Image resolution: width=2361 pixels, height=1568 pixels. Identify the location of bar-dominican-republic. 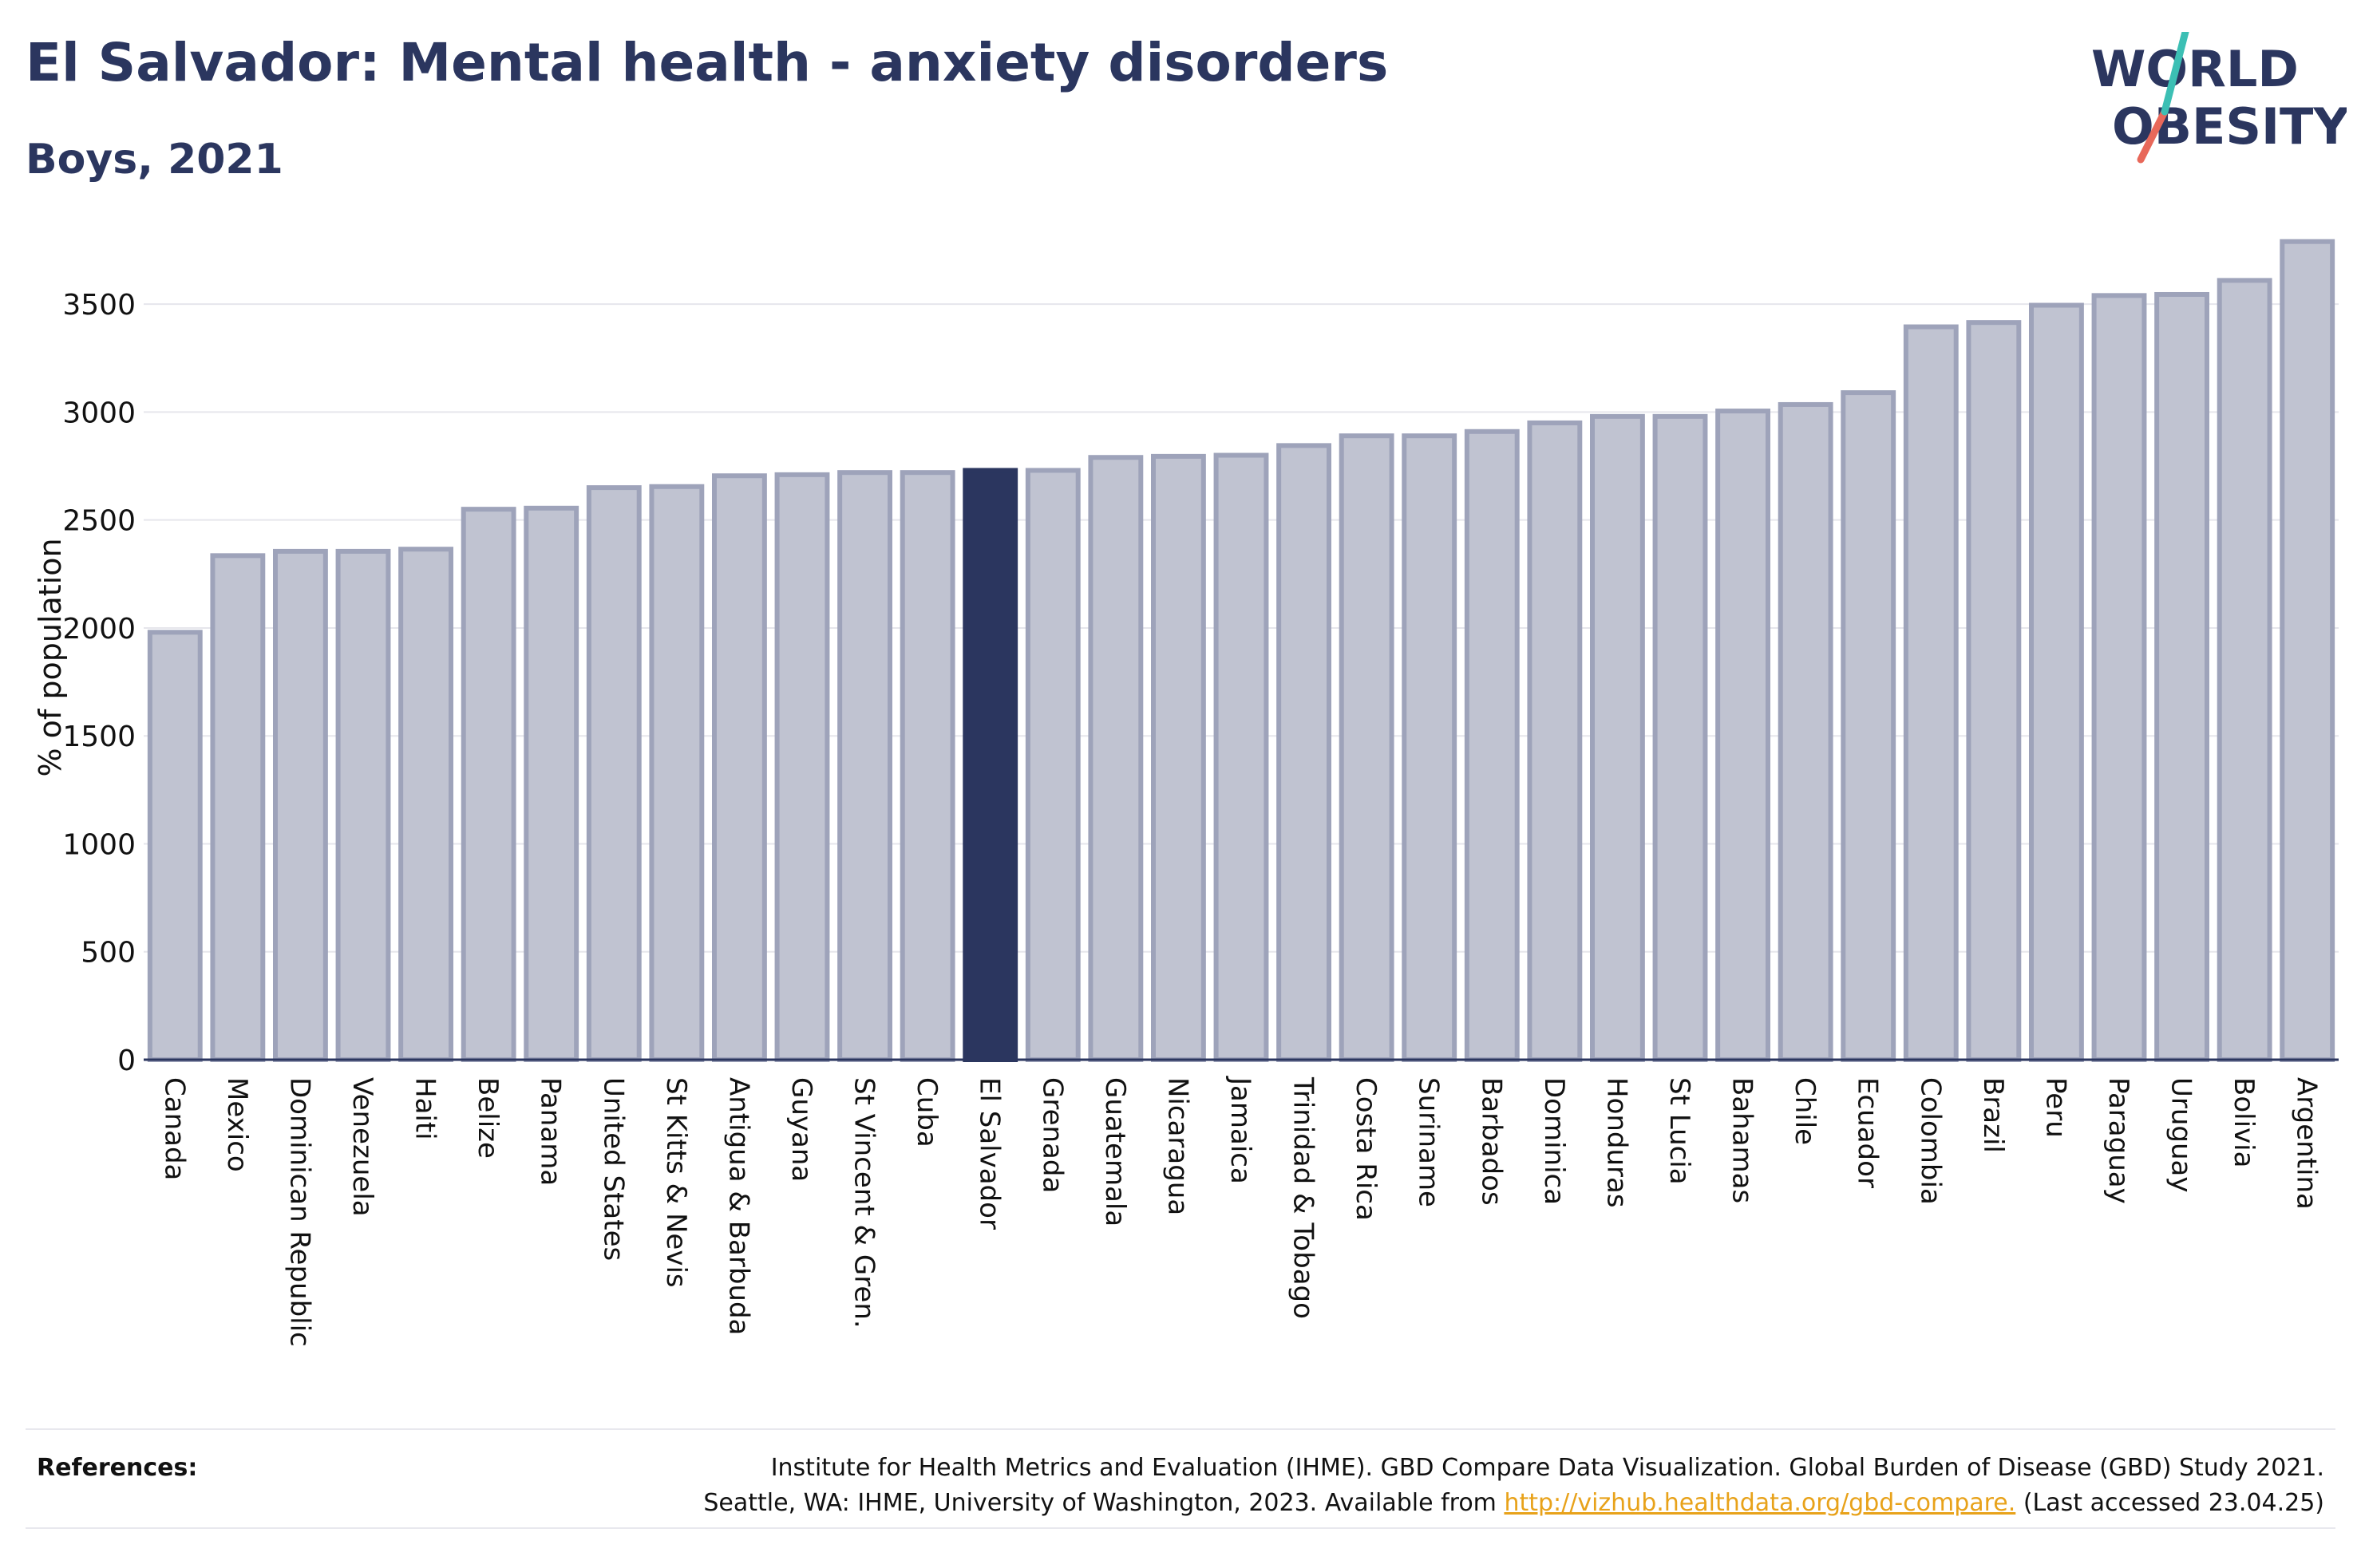
(300, 805).